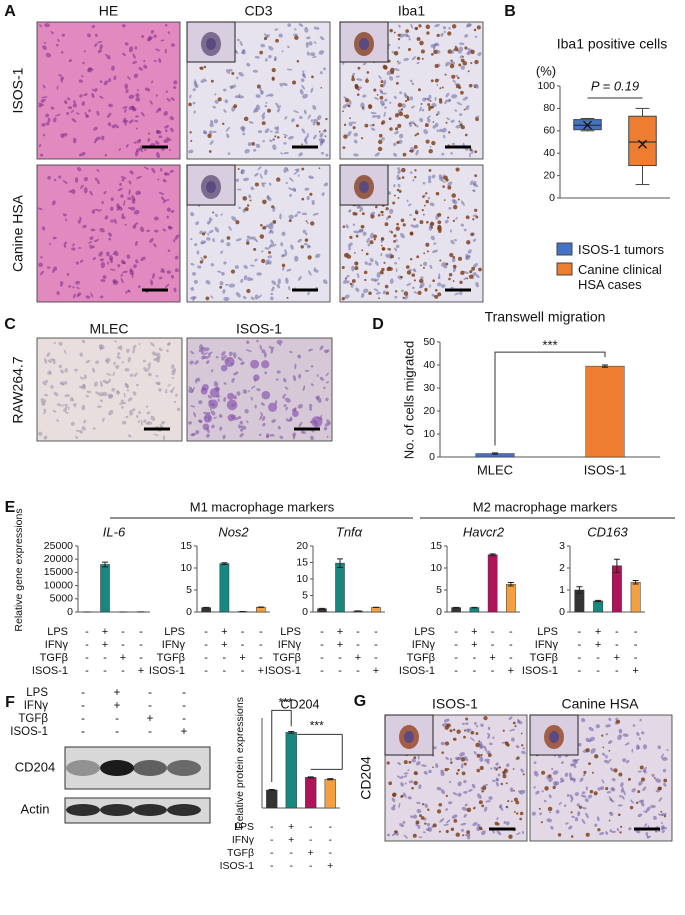 The width and height of the screenshot is (685, 915). What do you see at coordinates (305, 612) in the screenshot?
I see `y-tick-label: 0` at bounding box center [305, 612].